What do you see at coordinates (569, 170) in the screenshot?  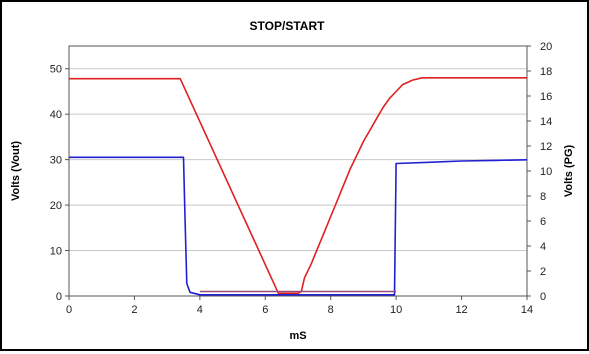 I see `y-axis-title-right: Volts (PG)` at bounding box center [569, 170].